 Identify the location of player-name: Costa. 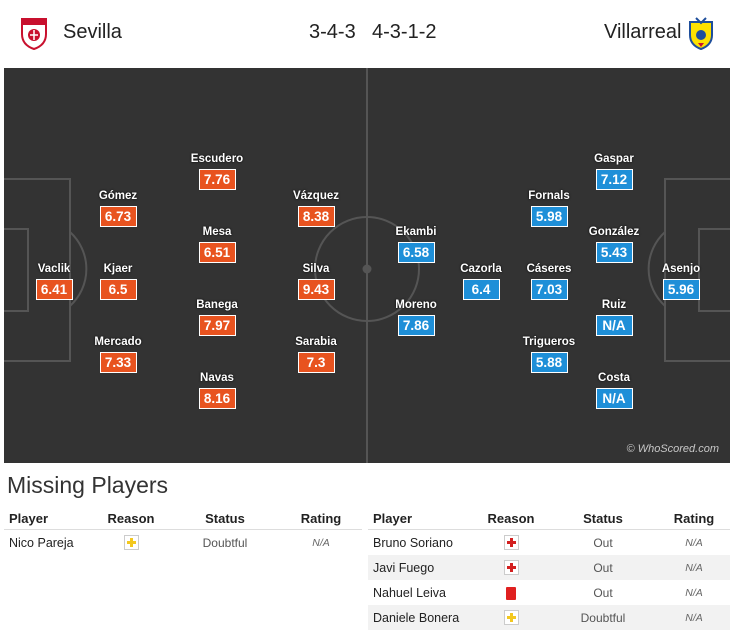
(614, 378).